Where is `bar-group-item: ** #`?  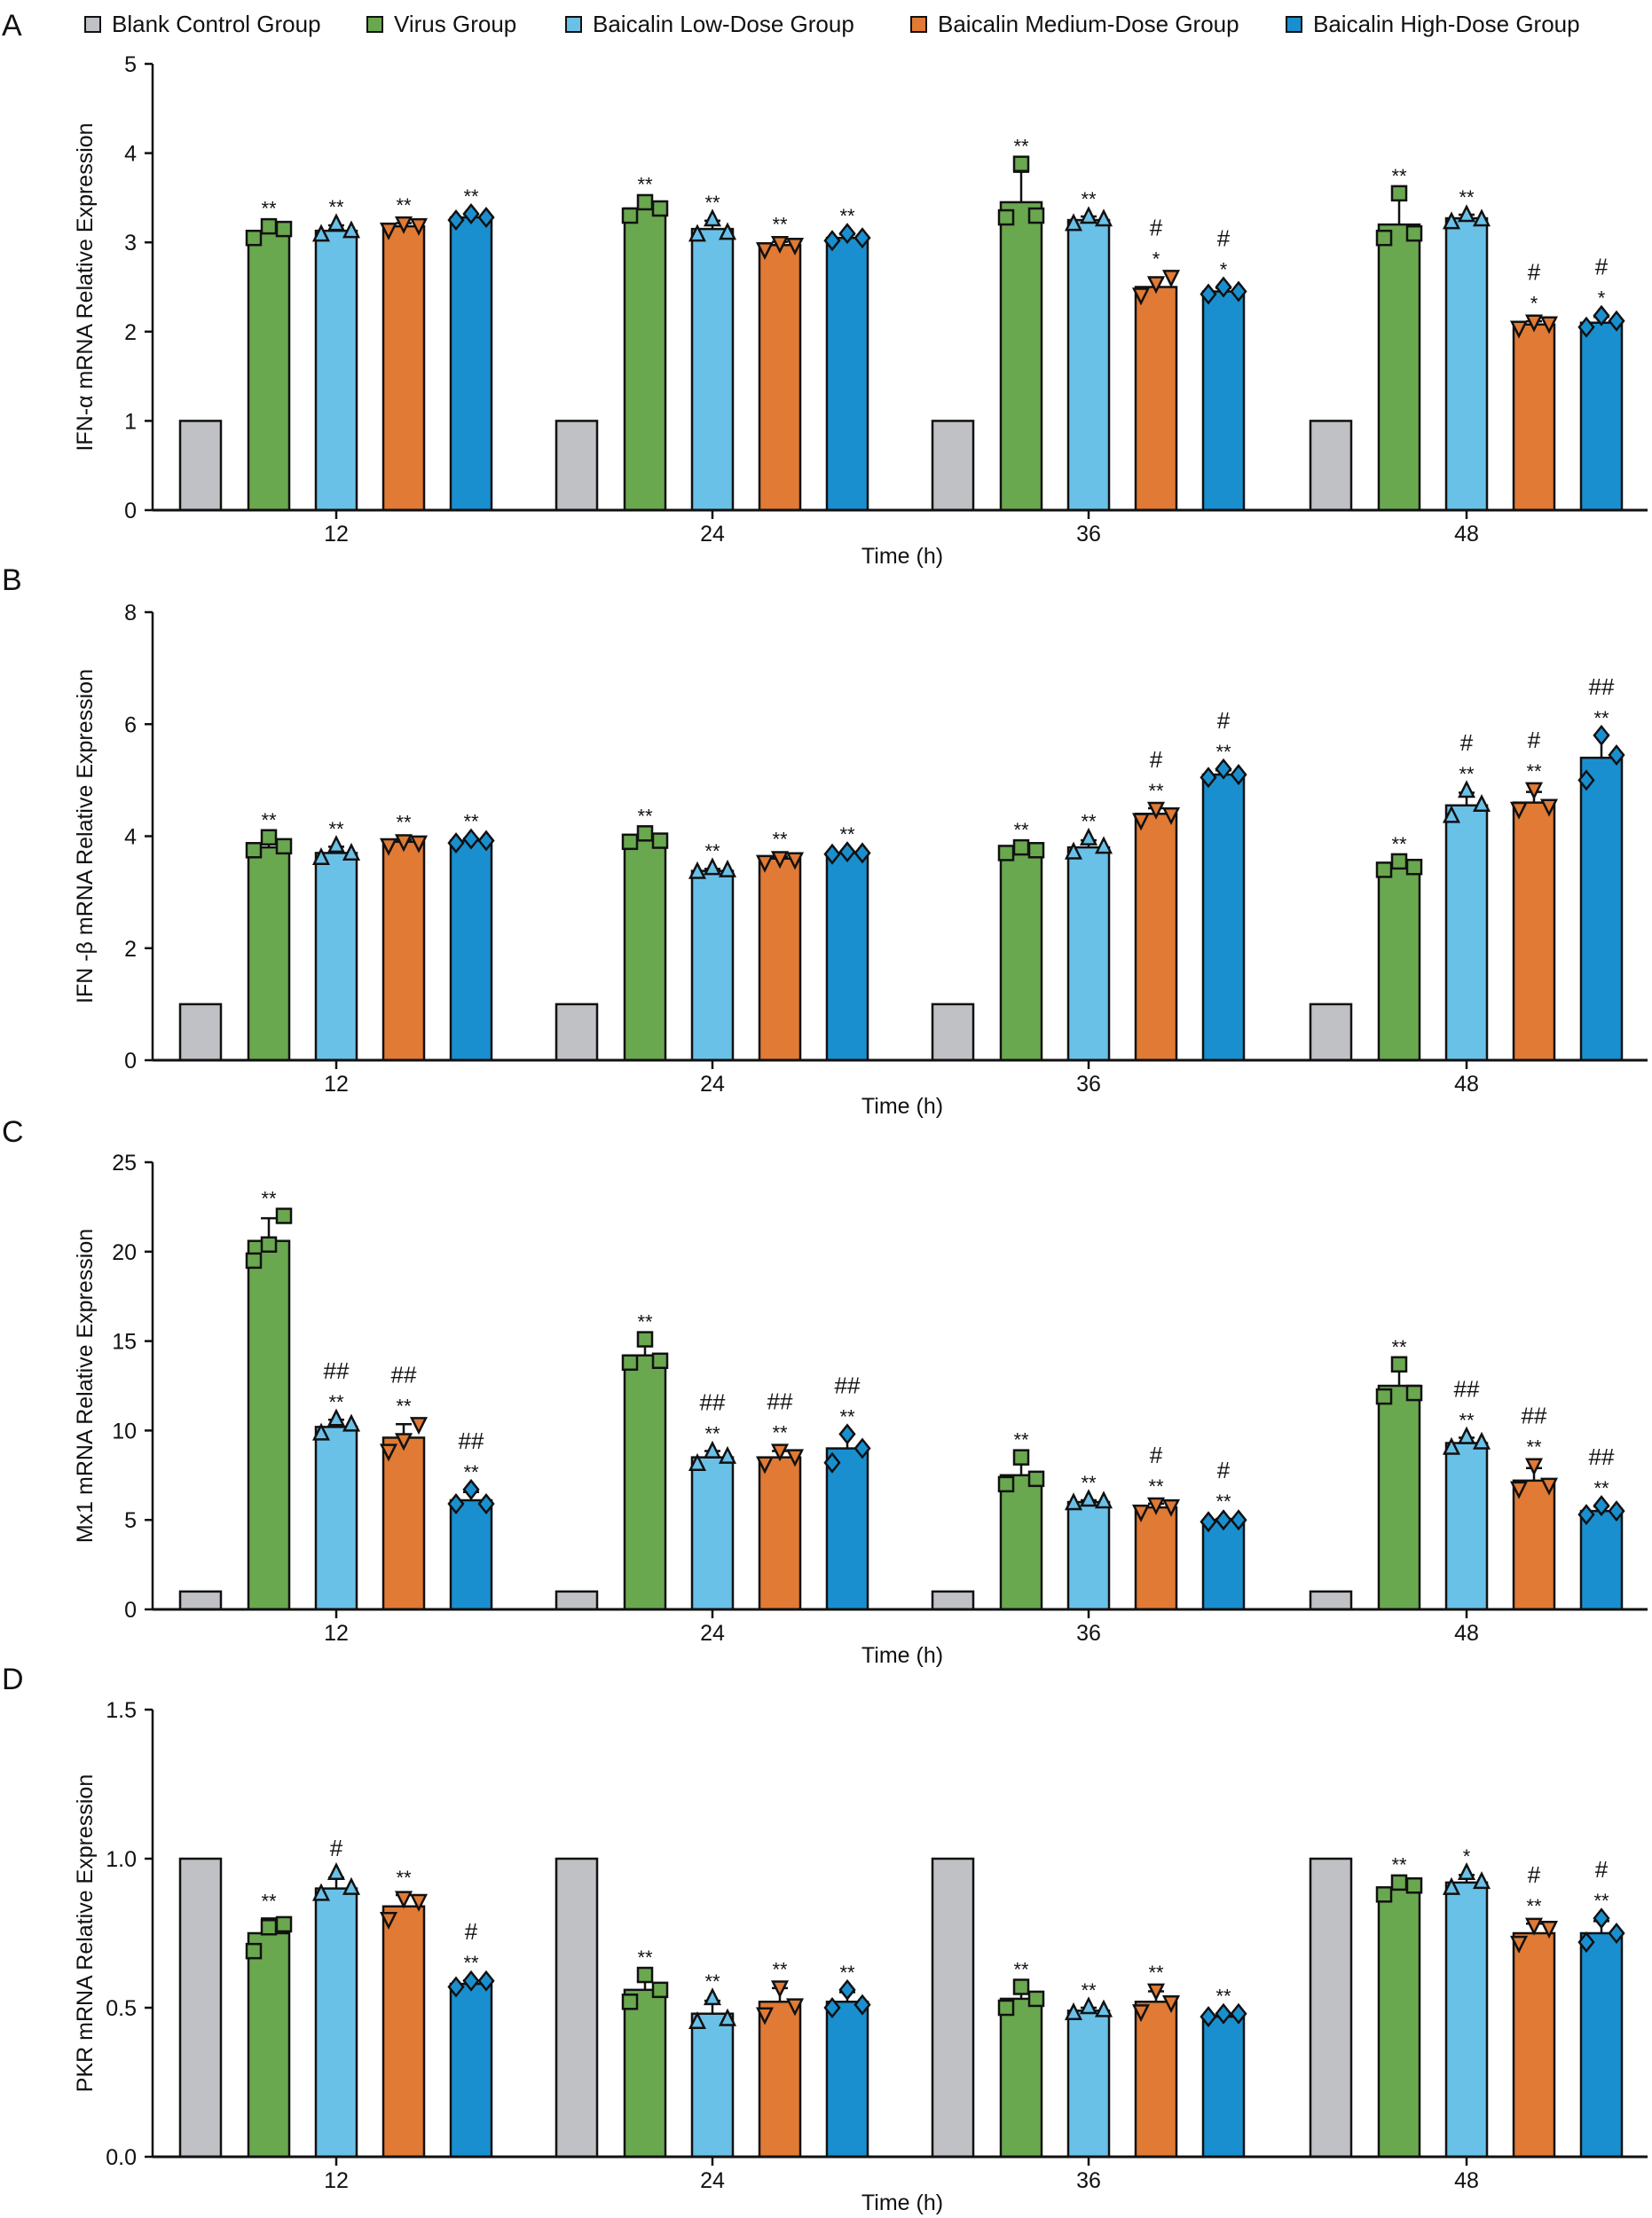
bar-group-item: ** # is located at coordinates (1156, 1526).